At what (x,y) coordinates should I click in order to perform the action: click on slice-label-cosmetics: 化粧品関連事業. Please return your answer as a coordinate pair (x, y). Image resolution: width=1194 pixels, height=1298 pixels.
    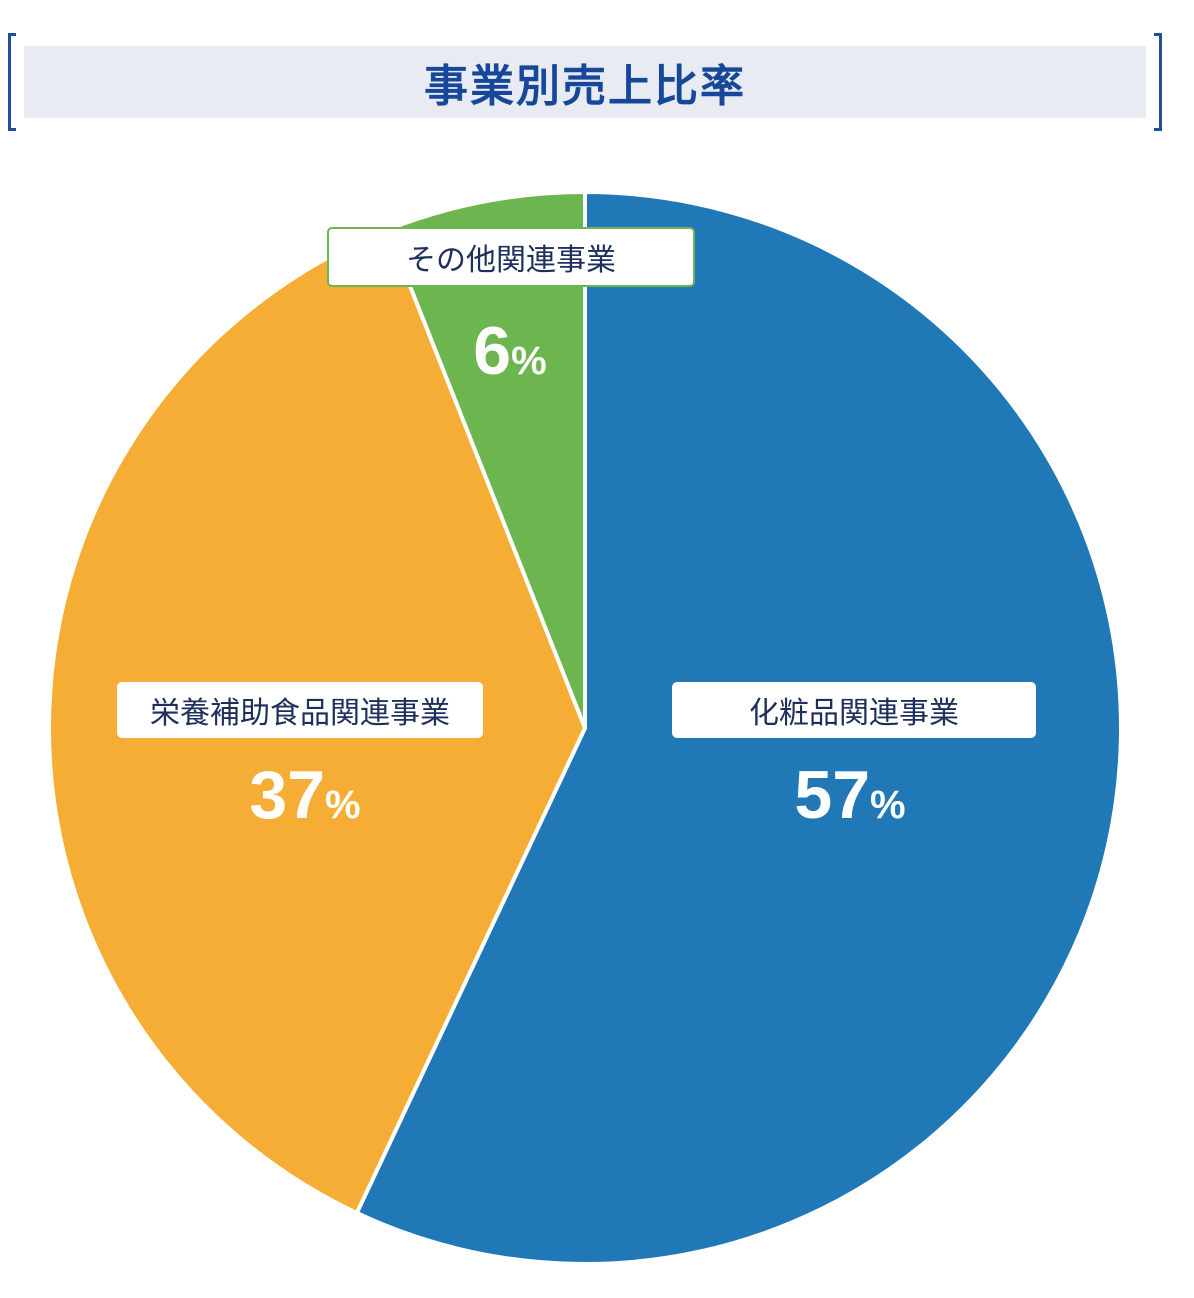
    Looking at the image, I should click on (854, 710).